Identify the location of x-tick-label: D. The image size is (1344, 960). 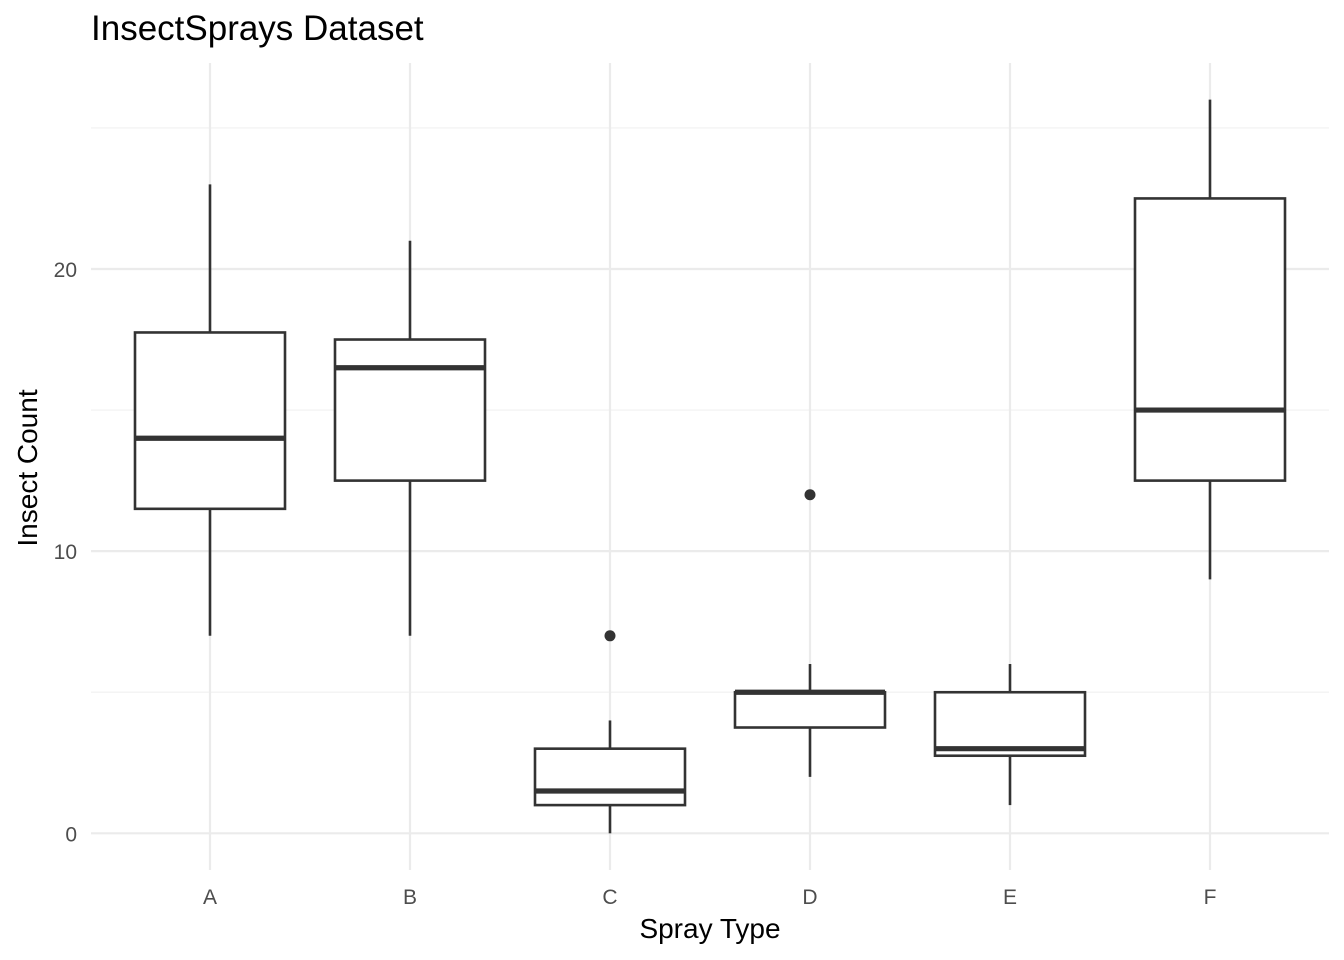
(809, 897).